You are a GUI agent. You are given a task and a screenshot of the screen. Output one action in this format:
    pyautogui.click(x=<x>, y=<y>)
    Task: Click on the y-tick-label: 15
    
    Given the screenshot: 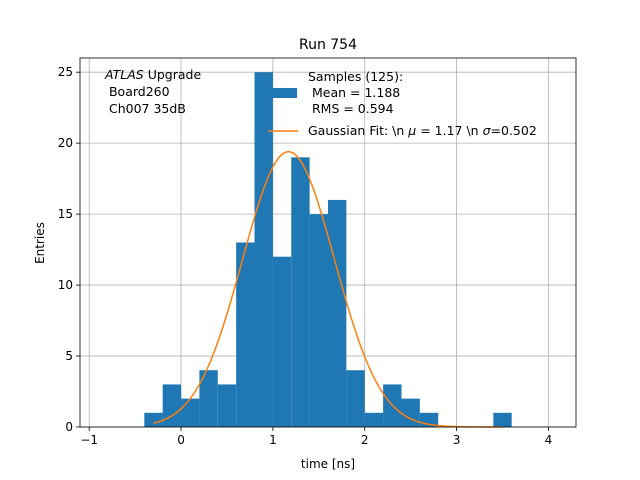 What is the action you would take?
    pyautogui.click(x=65, y=214)
    